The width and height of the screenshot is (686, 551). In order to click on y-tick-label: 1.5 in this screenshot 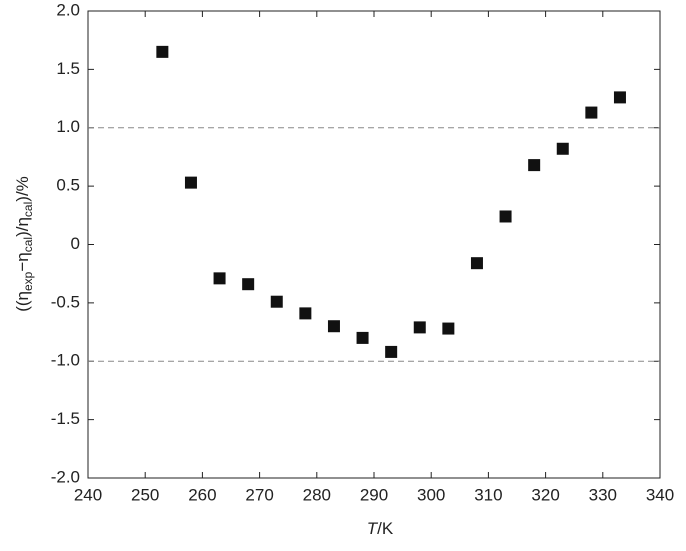, I will do `click(68, 68)`.